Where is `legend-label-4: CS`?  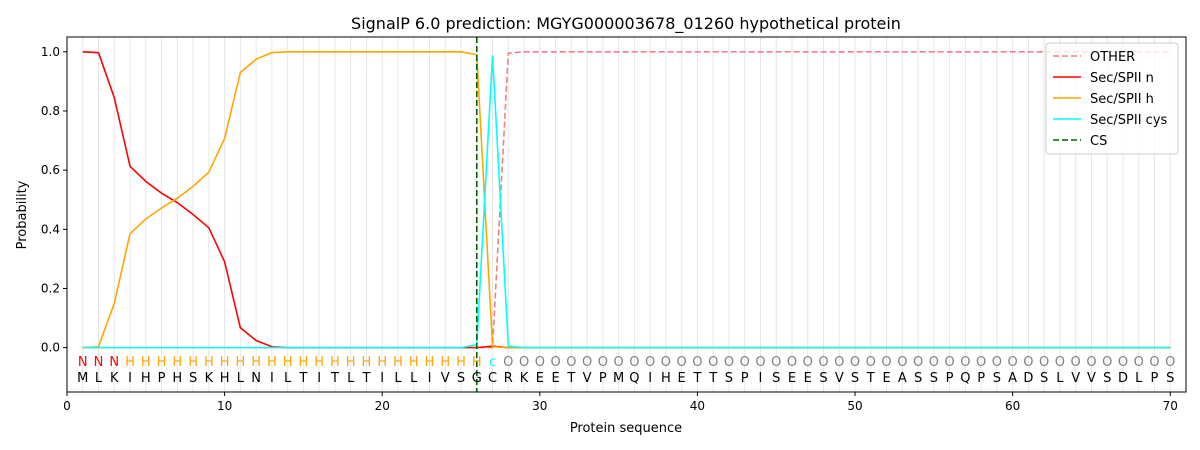
legend-label-4: CS is located at coordinates (1098, 141).